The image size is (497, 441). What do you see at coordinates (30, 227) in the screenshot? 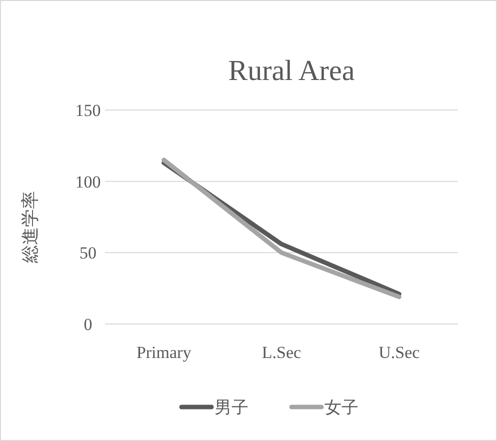
I see `y-axis-title: 総進学率` at bounding box center [30, 227].